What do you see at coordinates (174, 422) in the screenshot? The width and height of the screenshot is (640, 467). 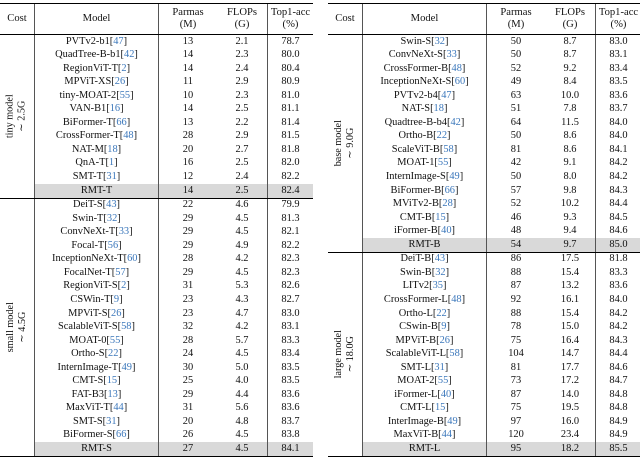 I see `table-row: SMT-S [31] 20 4.8 83.7` at bounding box center [174, 422].